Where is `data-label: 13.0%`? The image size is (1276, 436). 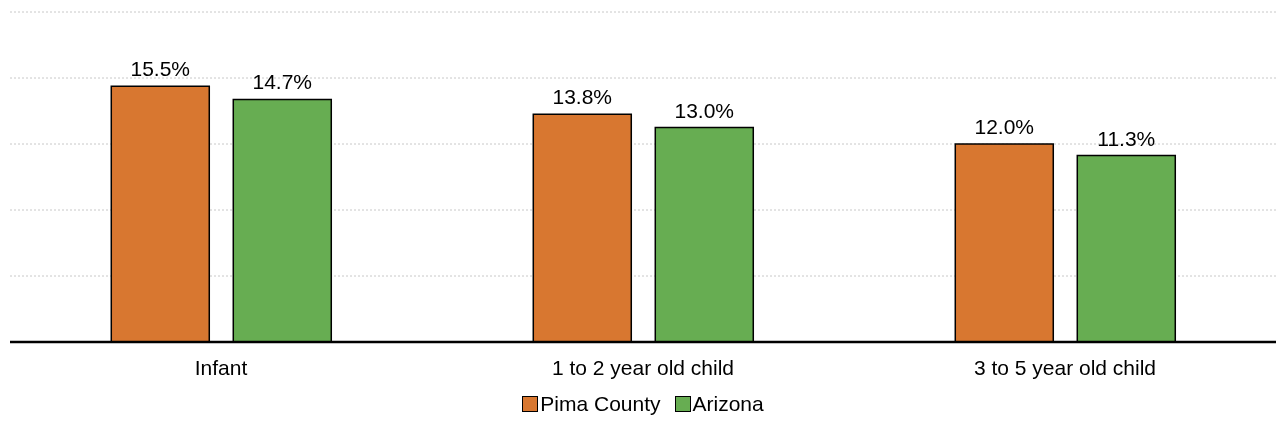 data-label: 13.0% is located at coordinates (704, 110).